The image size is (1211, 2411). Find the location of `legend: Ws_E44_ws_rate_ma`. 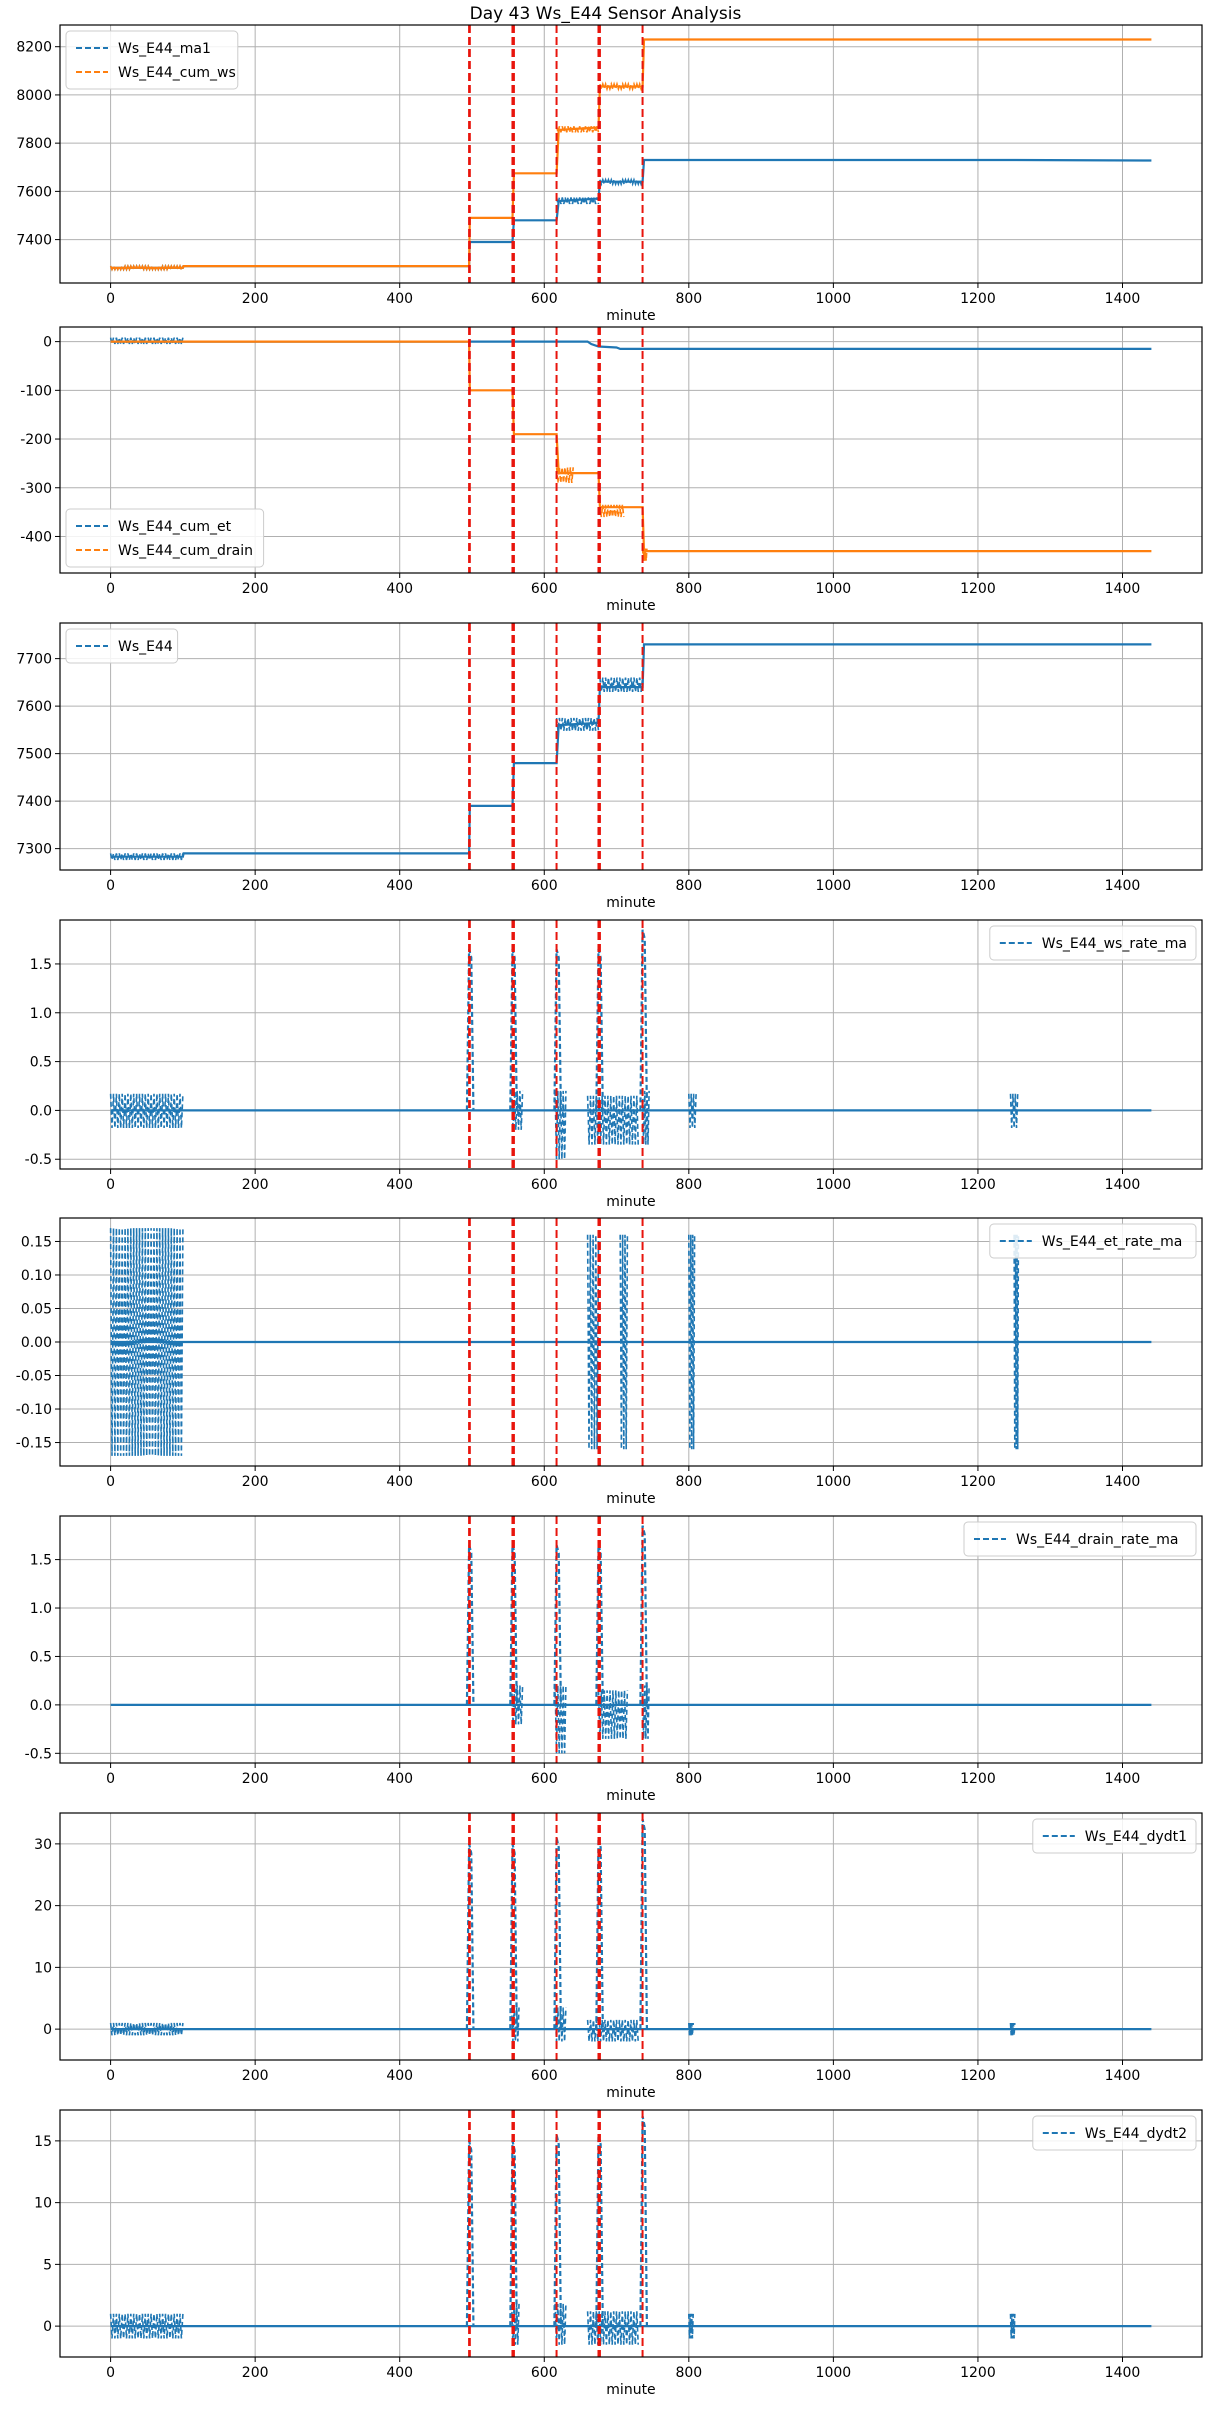

legend: Ws_E44_ws_rate_ma is located at coordinates (1093, 943).